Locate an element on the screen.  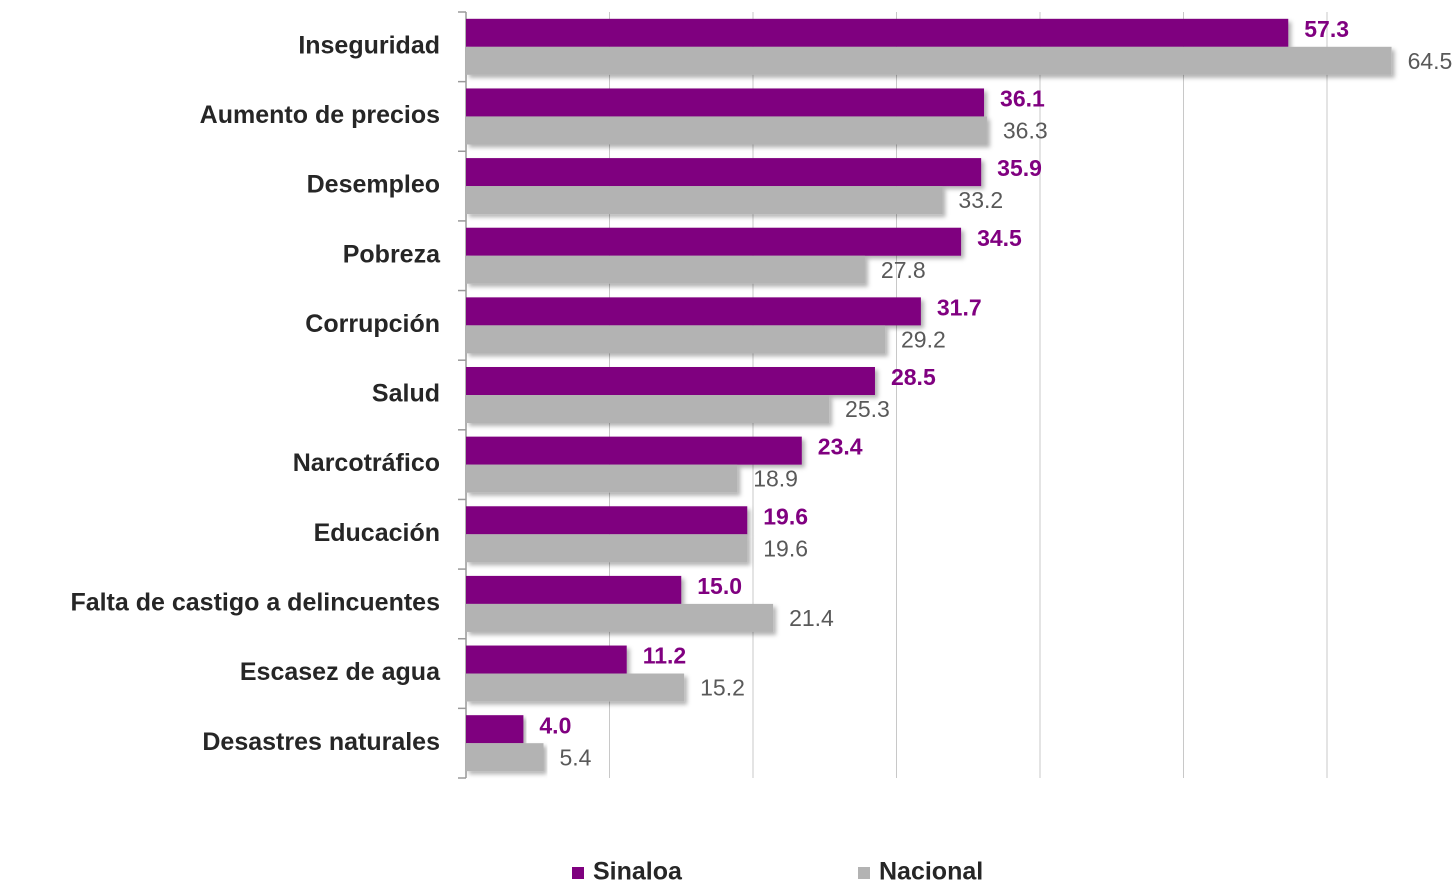
value-label: 36.3 is located at coordinates (1025, 131).